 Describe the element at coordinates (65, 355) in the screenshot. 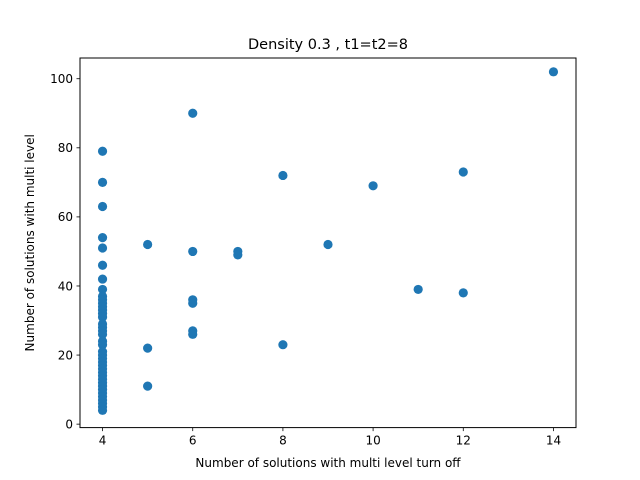

I see `y-tick-label: 20` at that location.